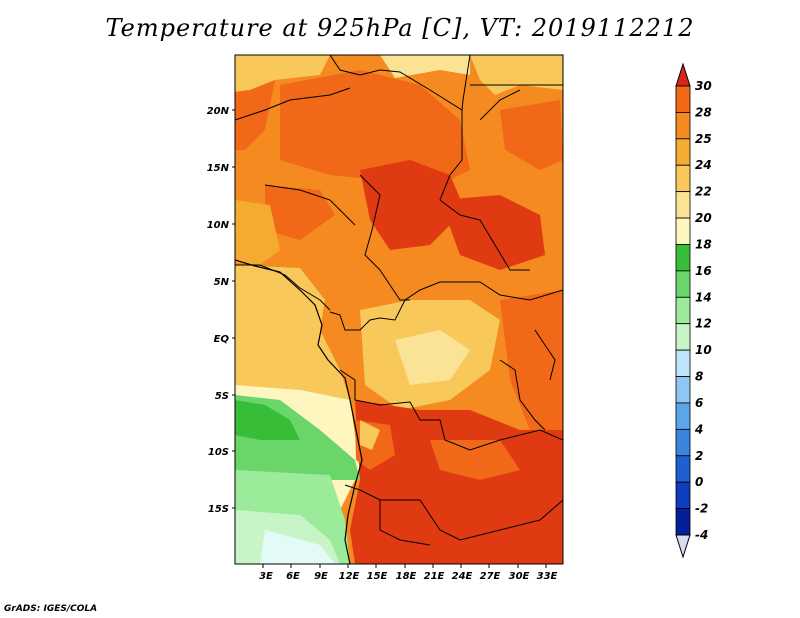 The width and height of the screenshot is (800, 618). Describe the element at coordinates (321, 576) in the screenshot. I see `lon-label: 9E` at that location.